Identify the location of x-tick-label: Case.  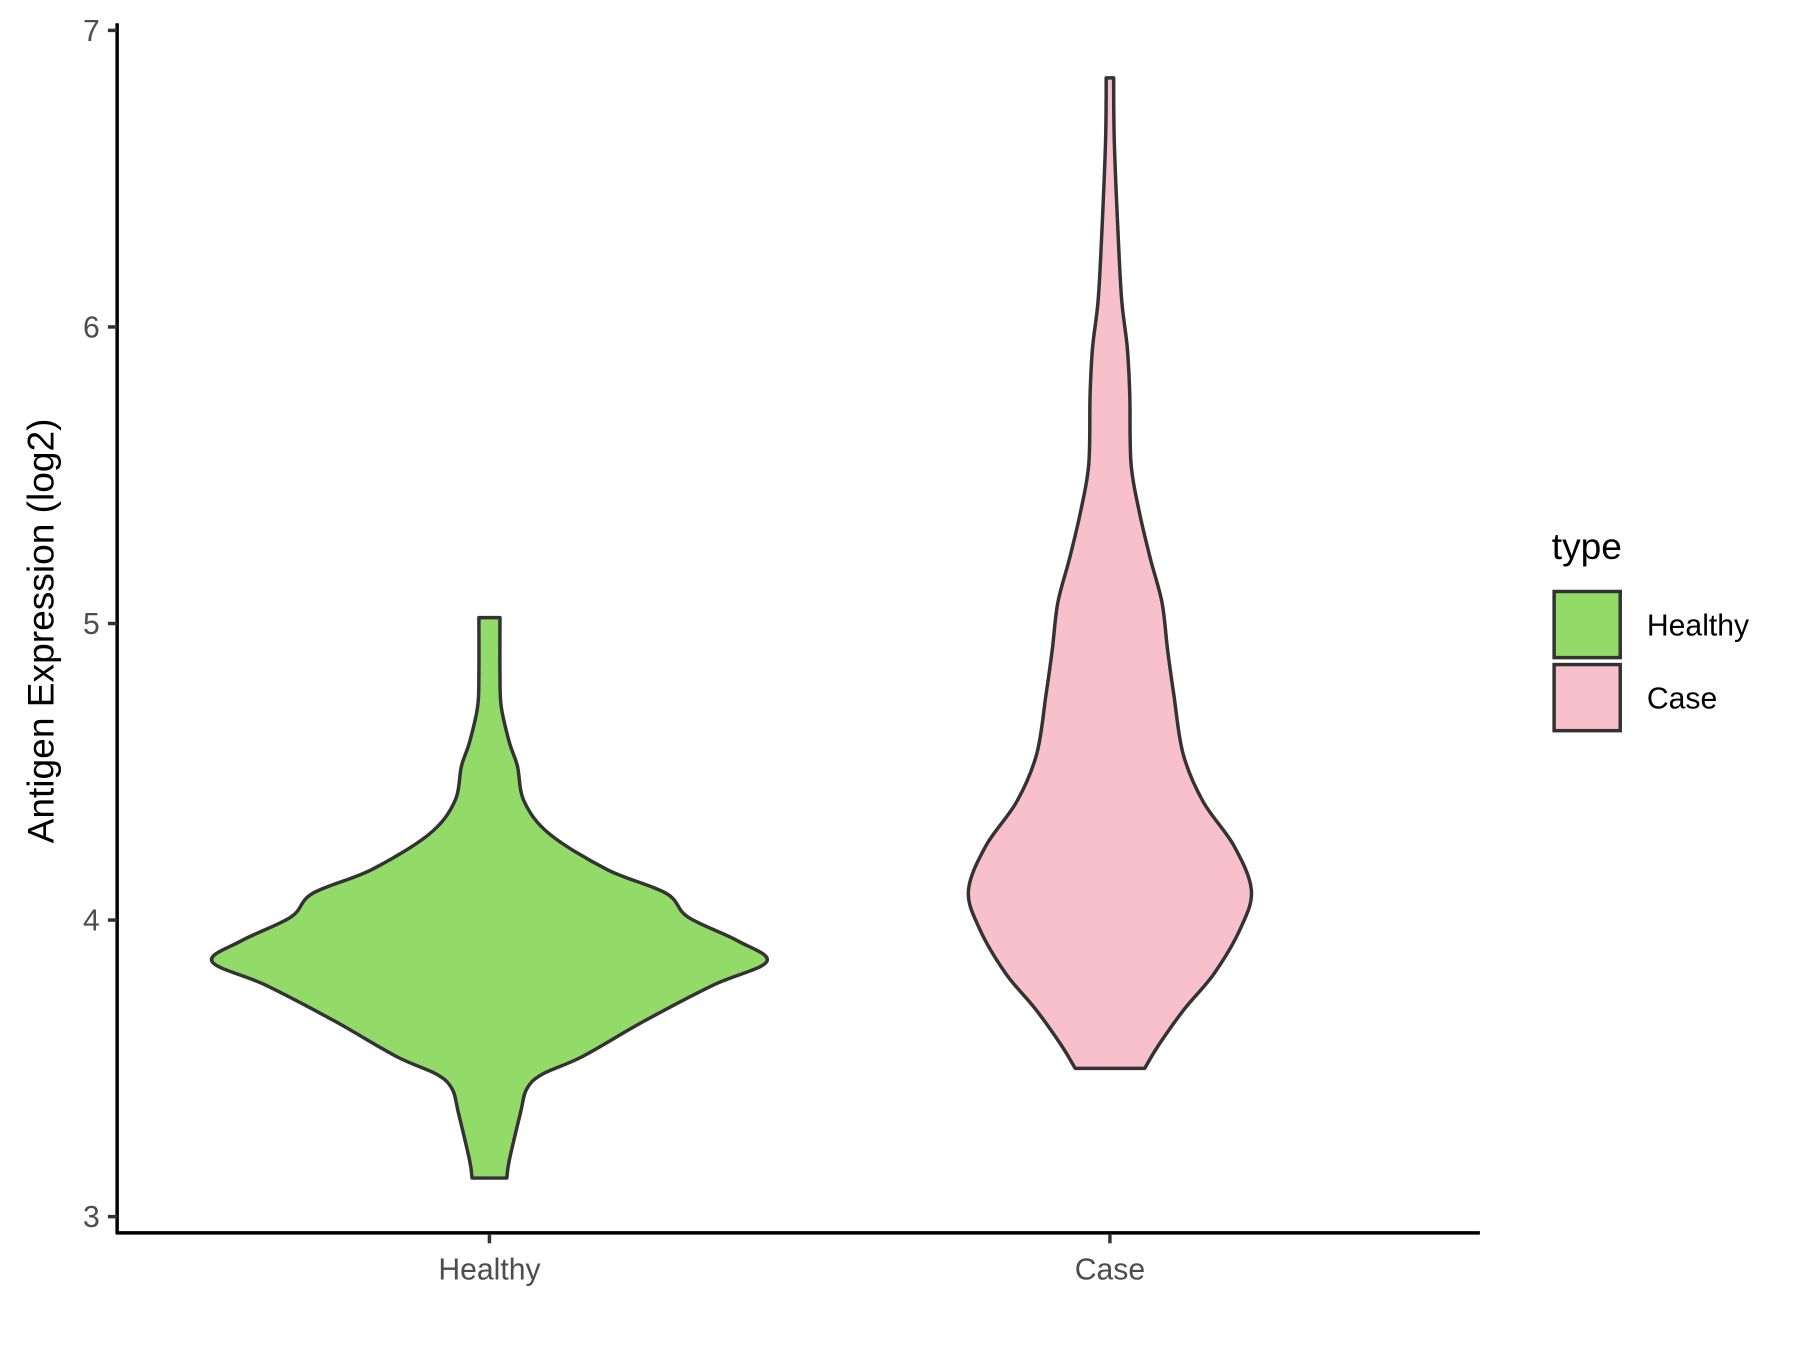
(1110, 1269).